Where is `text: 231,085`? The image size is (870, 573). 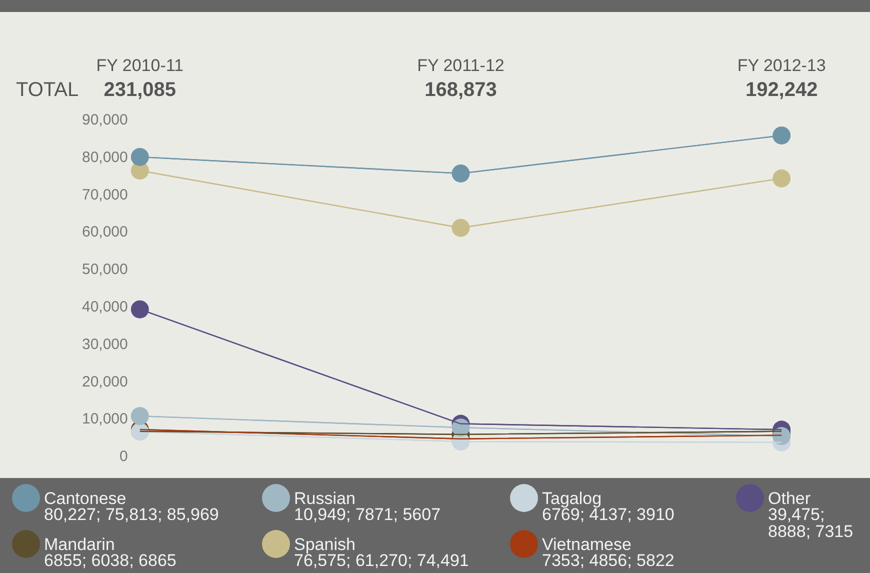 text: 231,085 is located at coordinates (140, 89).